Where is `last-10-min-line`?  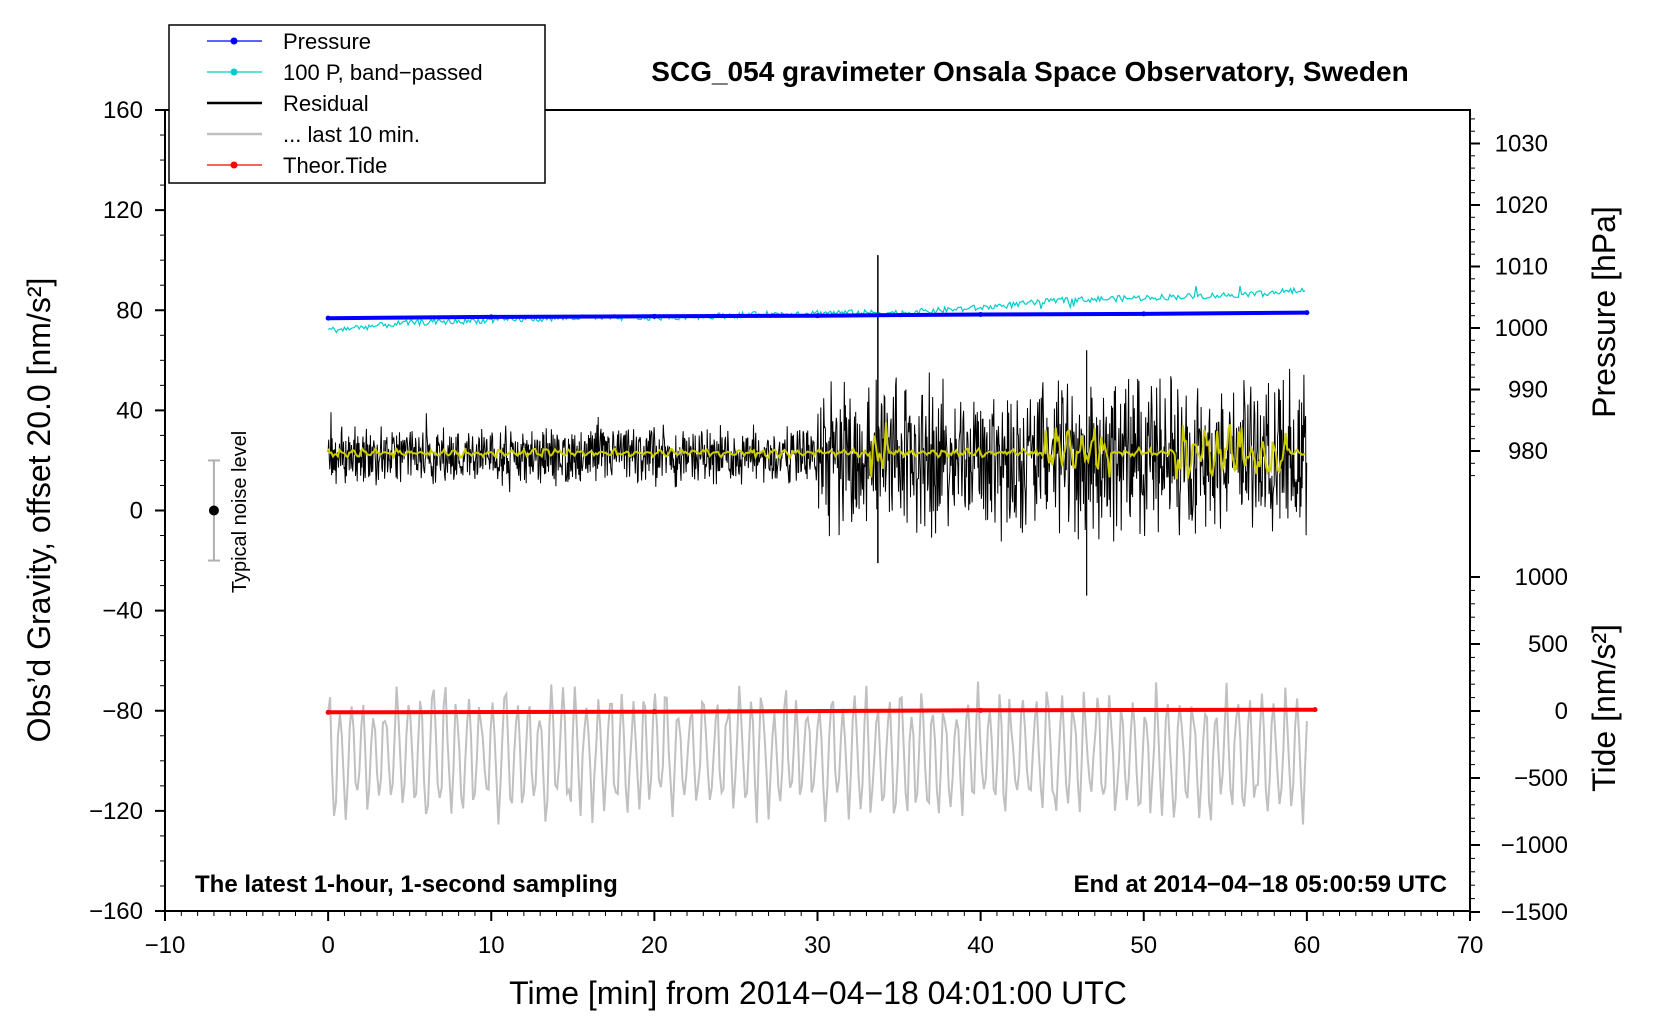 last-10-min-line is located at coordinates (817, 753).